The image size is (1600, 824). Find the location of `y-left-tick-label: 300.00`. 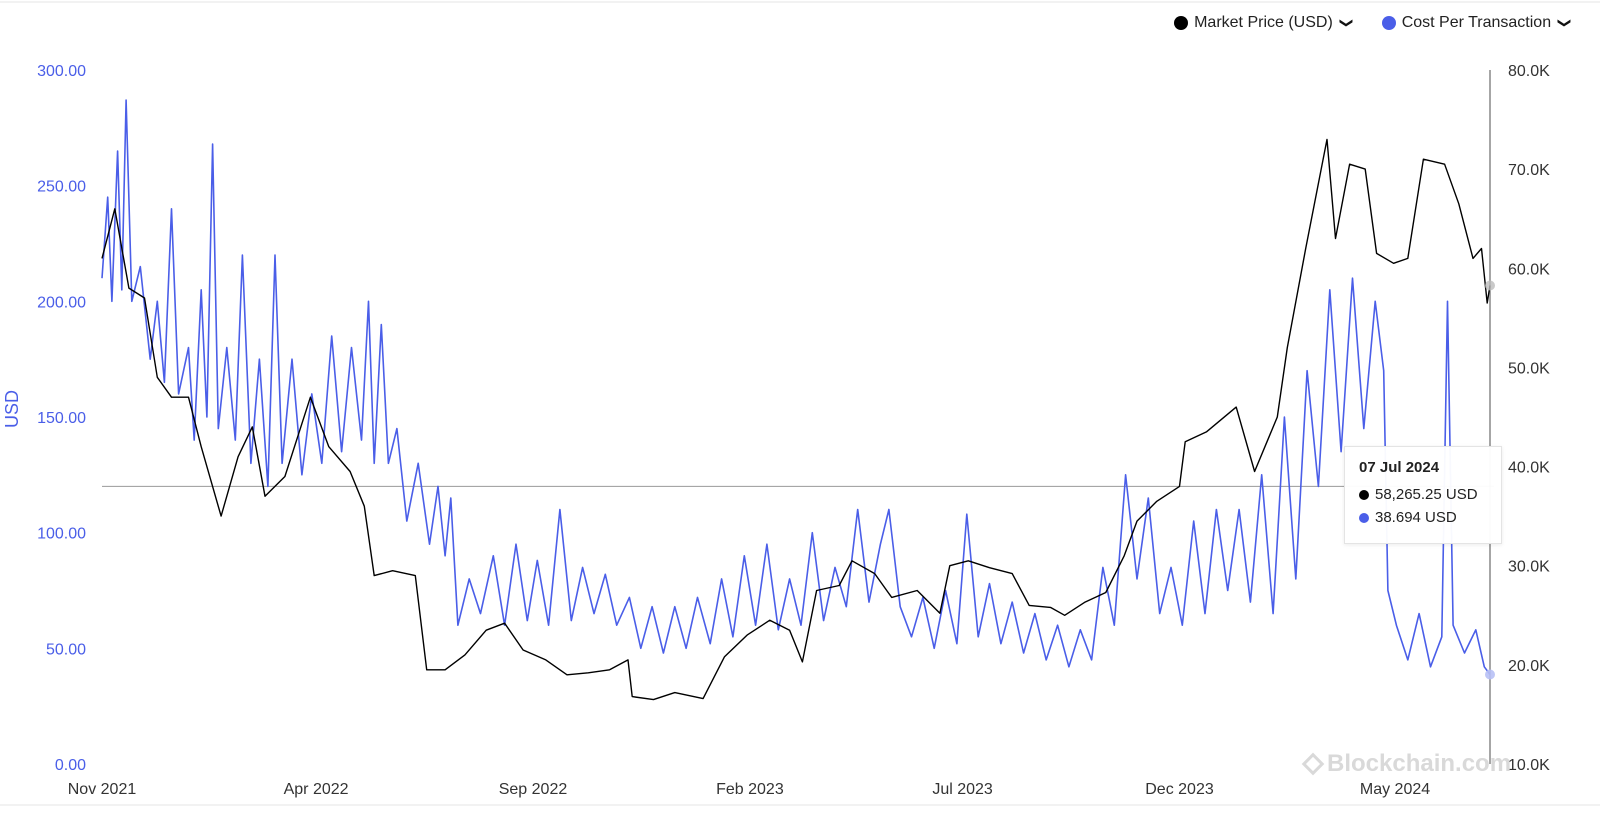

y-left-tick-label: 300.00 is located at coordinates (61, 71).